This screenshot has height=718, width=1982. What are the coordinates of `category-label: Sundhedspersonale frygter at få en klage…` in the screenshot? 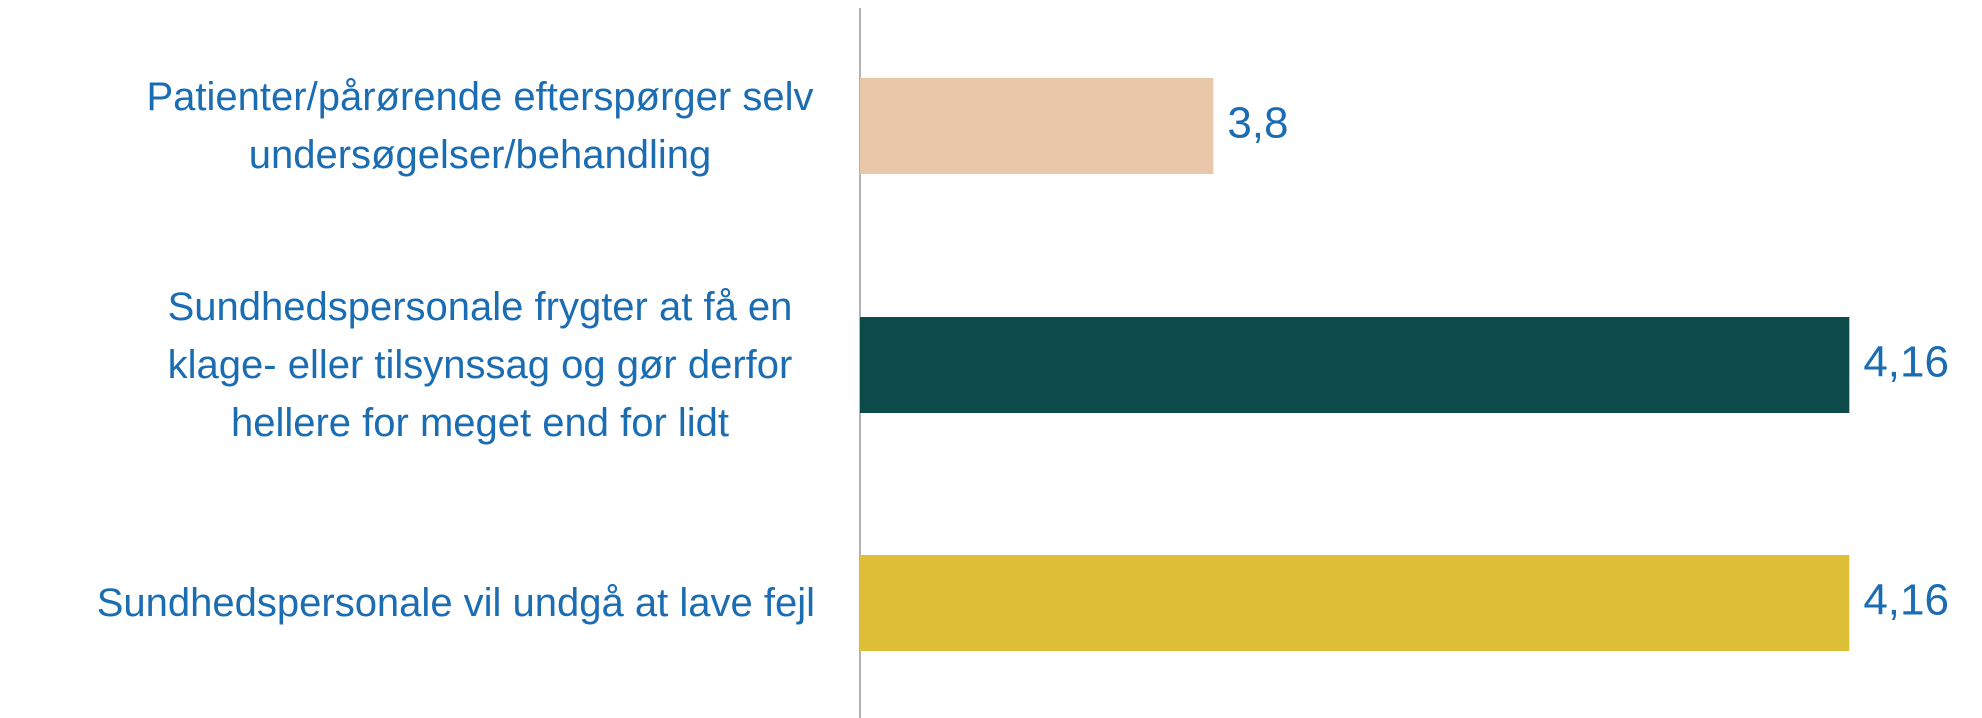 It's located at (480, 365).